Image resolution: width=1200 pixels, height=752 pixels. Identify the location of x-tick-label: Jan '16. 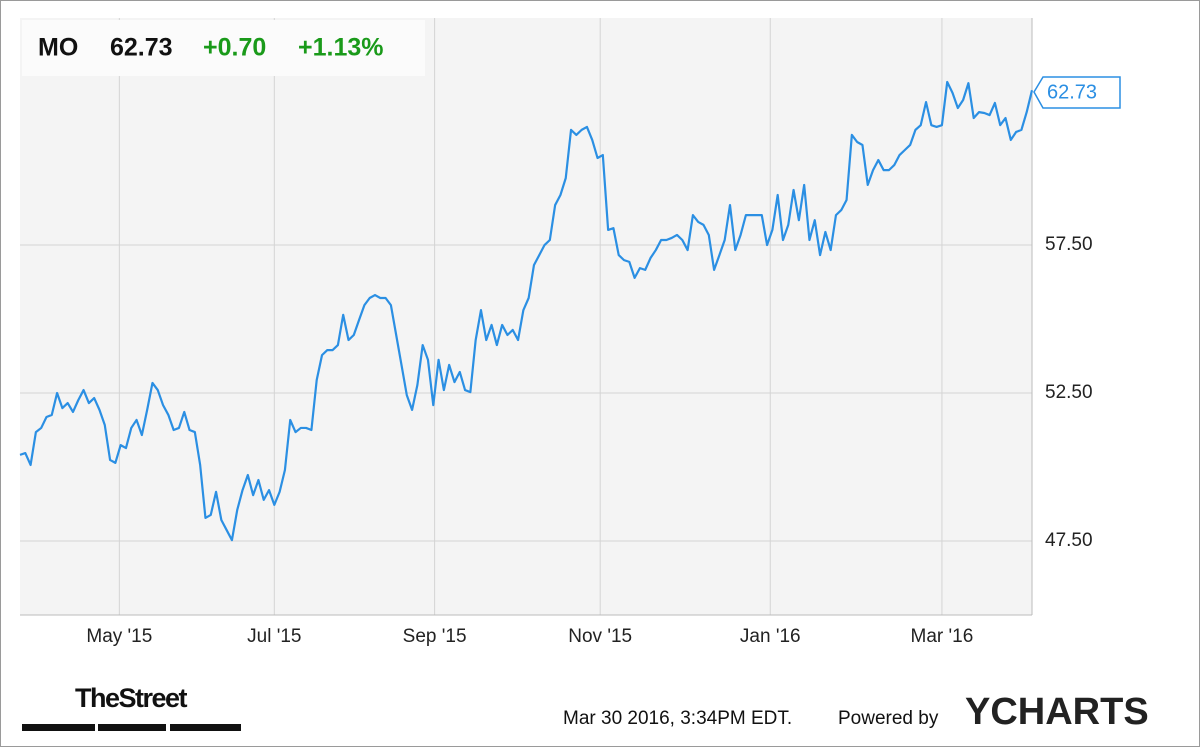
(770, 636).